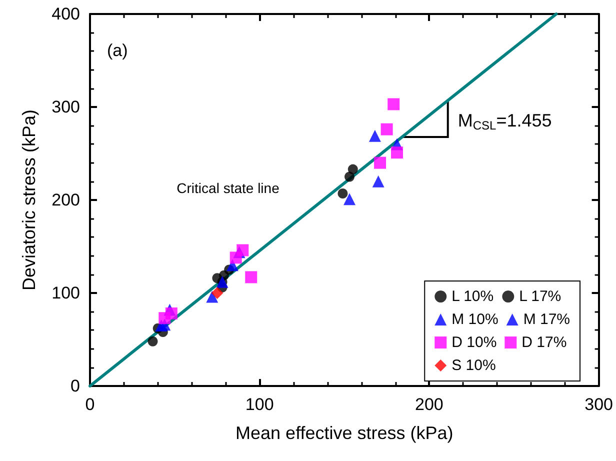  Describe the element at coordinates (117, 50) in the screenshot. I see `annotation: (a)` at that location.